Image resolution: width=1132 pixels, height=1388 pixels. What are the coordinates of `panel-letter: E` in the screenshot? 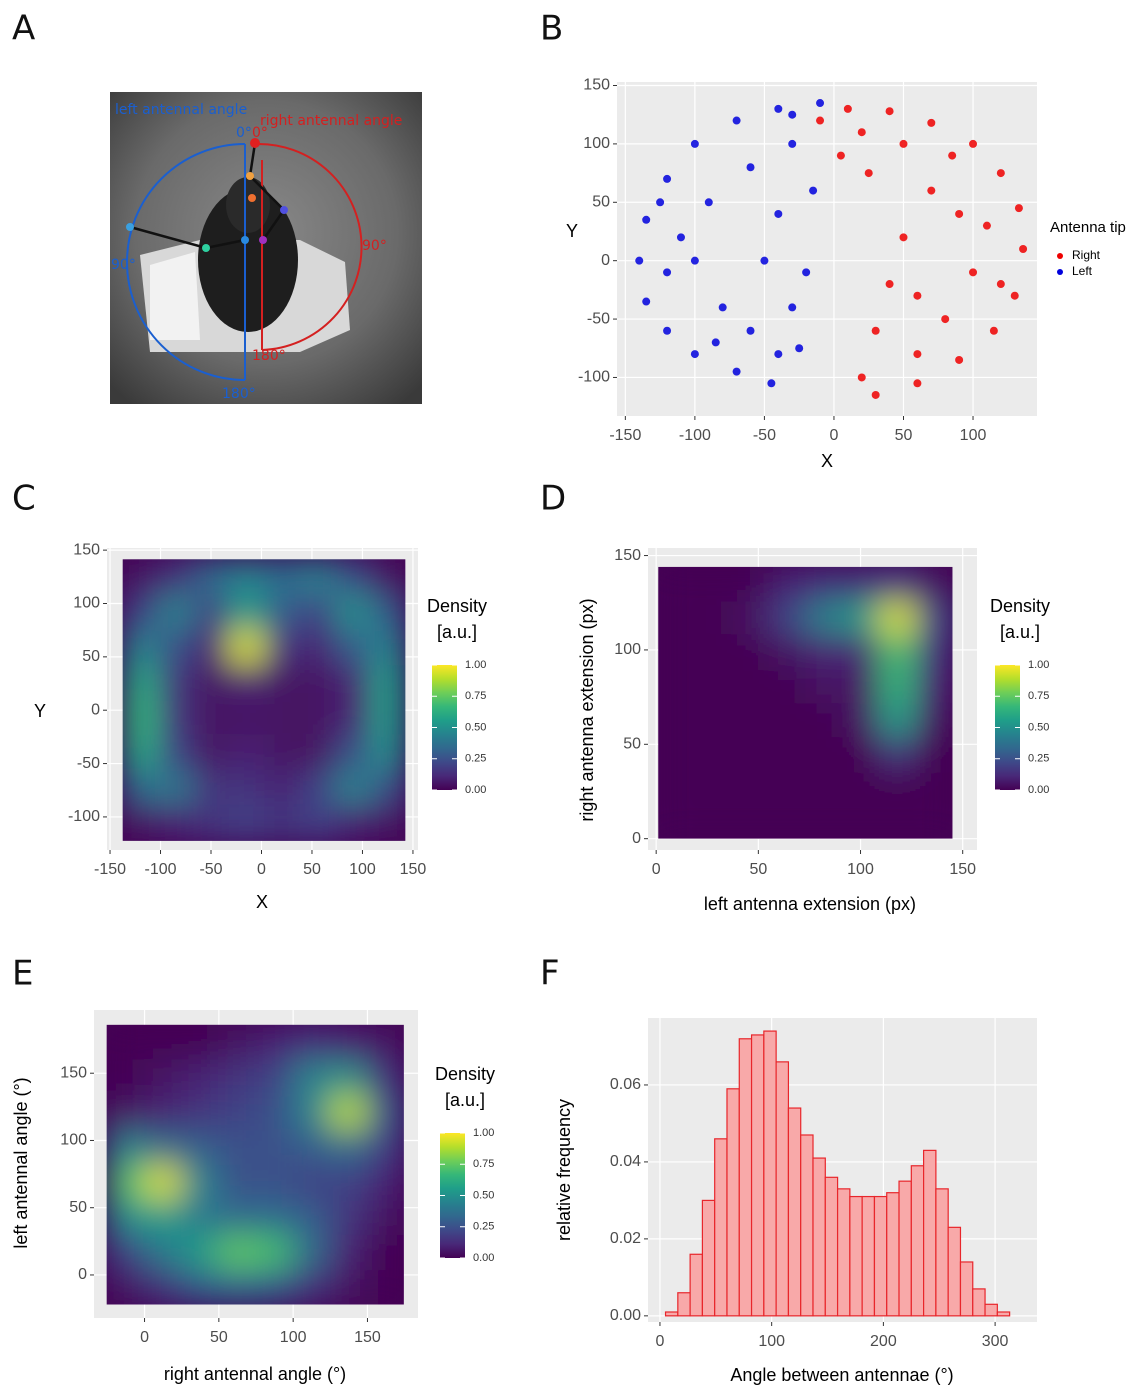 It's located at (22, 974).